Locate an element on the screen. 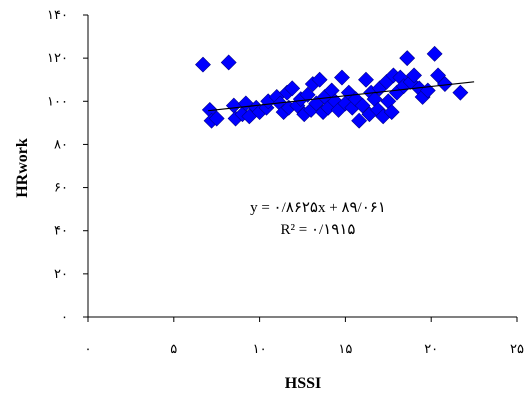 The image size is (527, 394). y-tick-label: ۶۰ is located at coordinates (61, 187).